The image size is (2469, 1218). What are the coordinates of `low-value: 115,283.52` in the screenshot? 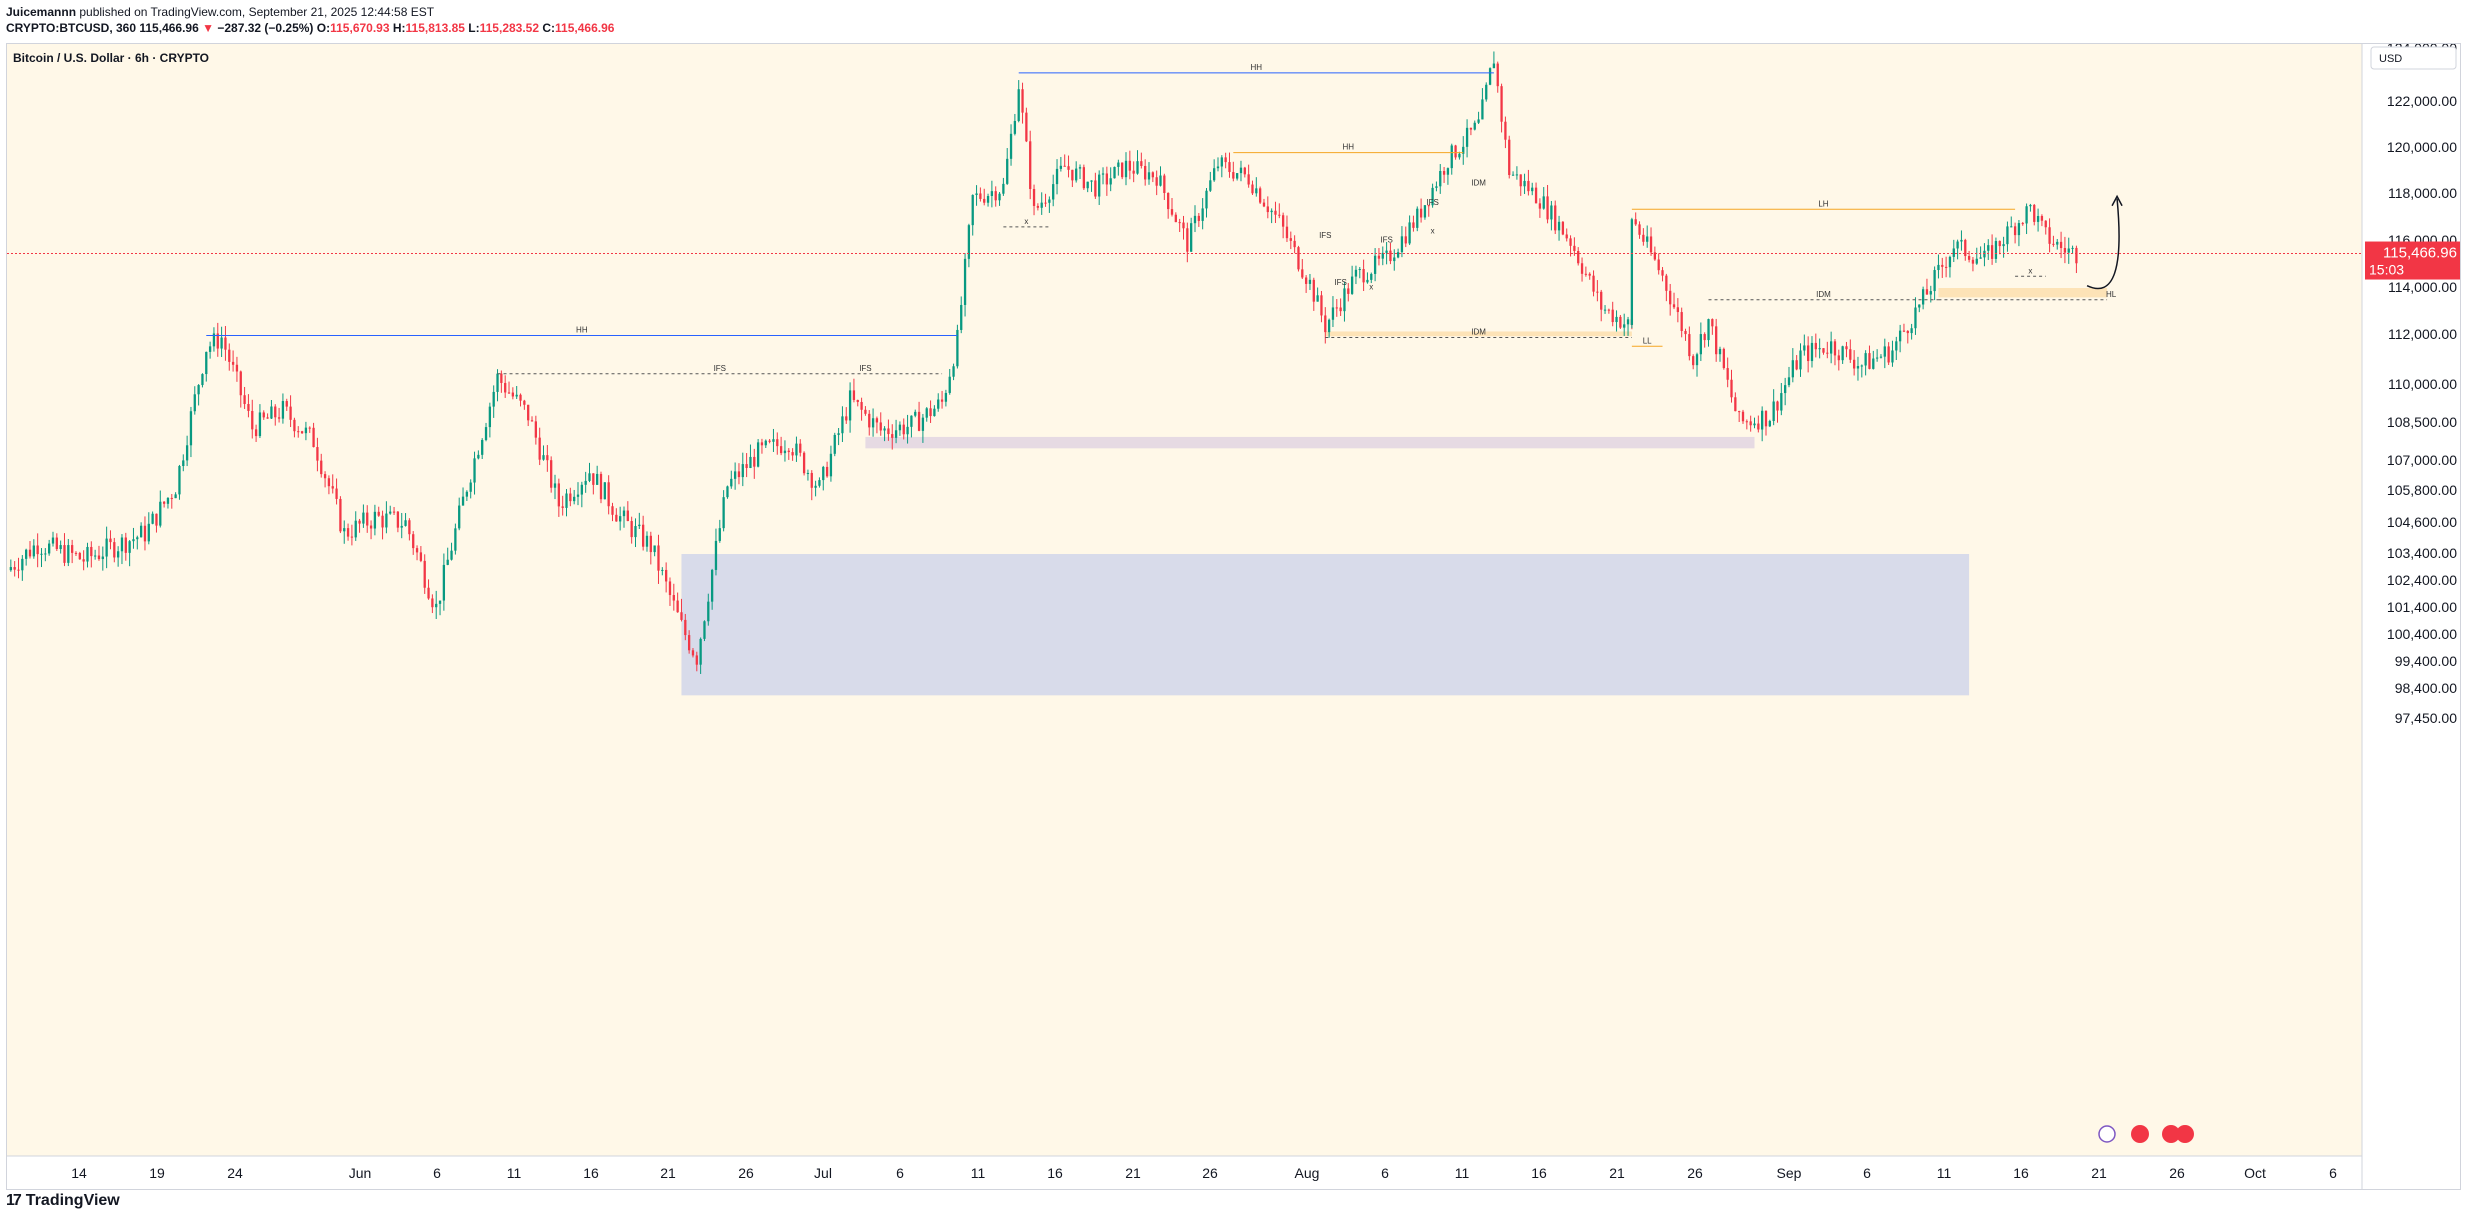 It's located at (509, 28).